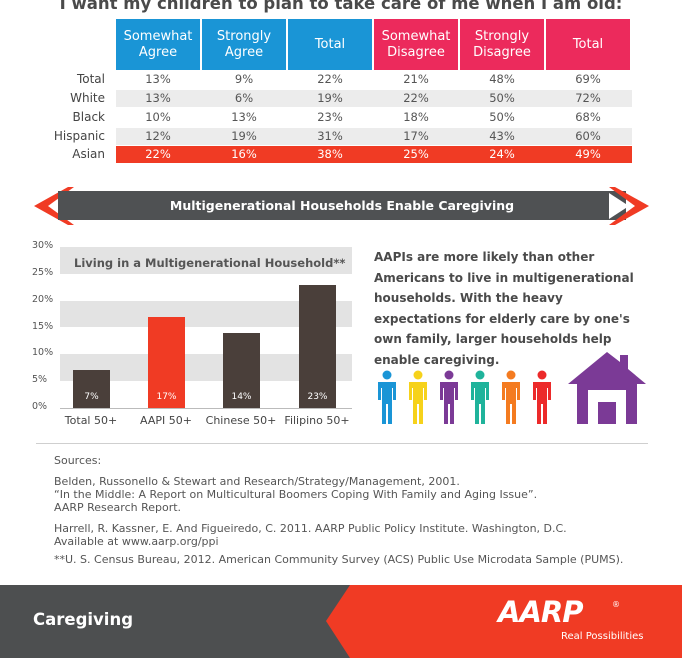 Image resolution: width=682 pixels, height=658 pixels. I want to click on table-row-black: Black 10% 13% 23% 18% 50% 68%, so click(341, 117).